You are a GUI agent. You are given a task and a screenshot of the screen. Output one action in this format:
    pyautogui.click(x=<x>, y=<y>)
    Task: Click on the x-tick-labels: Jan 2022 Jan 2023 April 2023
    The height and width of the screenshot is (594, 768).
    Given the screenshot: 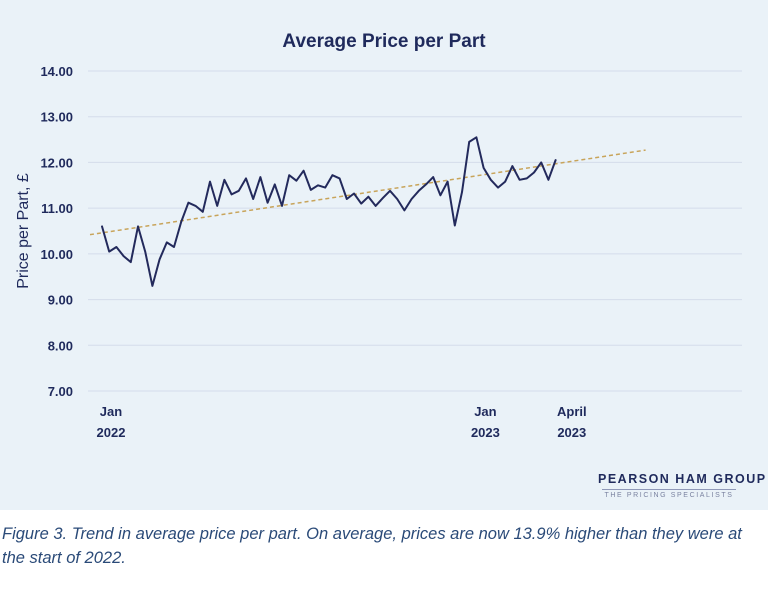 What is the action you would take?
    pyautogui.click(x=342, y=422)
    